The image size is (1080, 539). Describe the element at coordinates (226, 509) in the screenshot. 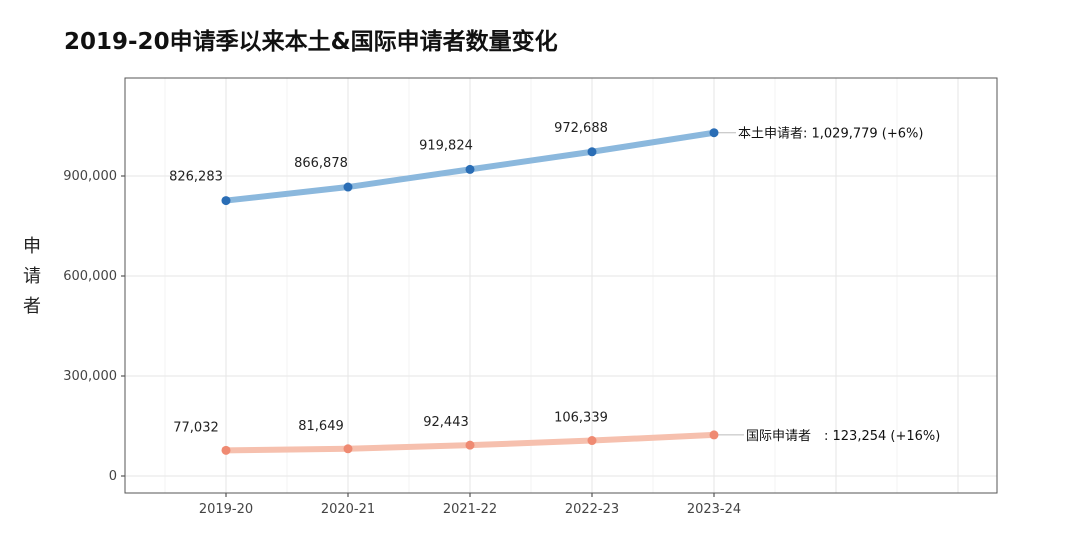

I see `x-tick-label: 2019-20` at that location.